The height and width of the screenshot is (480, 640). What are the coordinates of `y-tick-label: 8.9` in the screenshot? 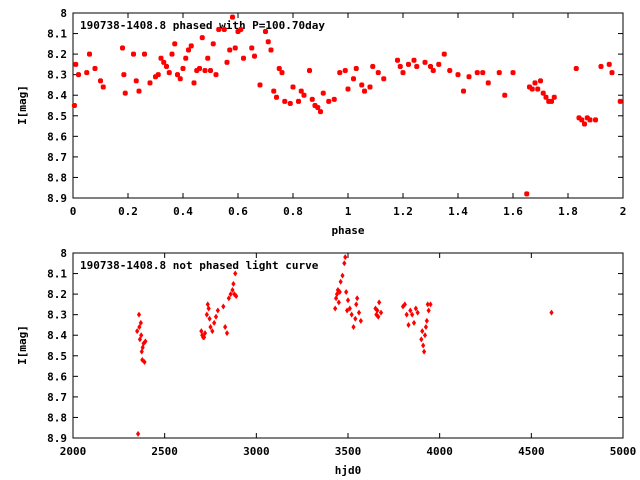 It's located at (57, 198).